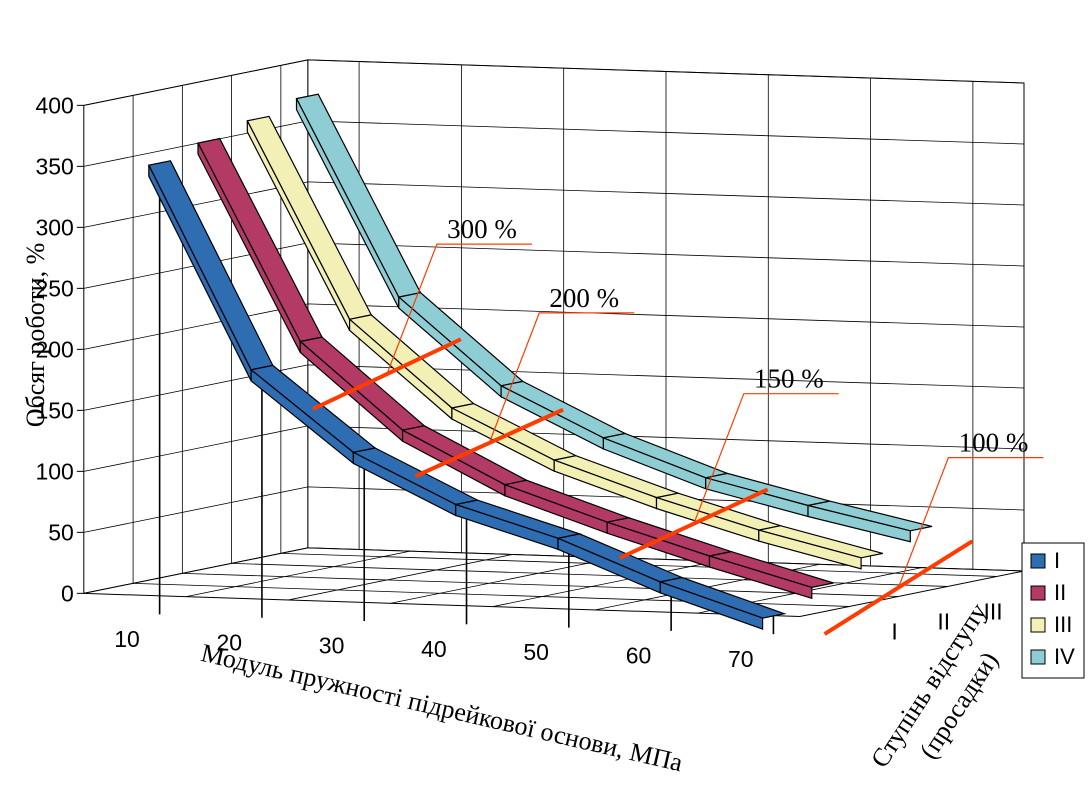 The width and height of the screenshot is (1089, 802). I want to click on y-tick-labels: 0 50 100 150 200 250 300 350 400, so click(54, 349).